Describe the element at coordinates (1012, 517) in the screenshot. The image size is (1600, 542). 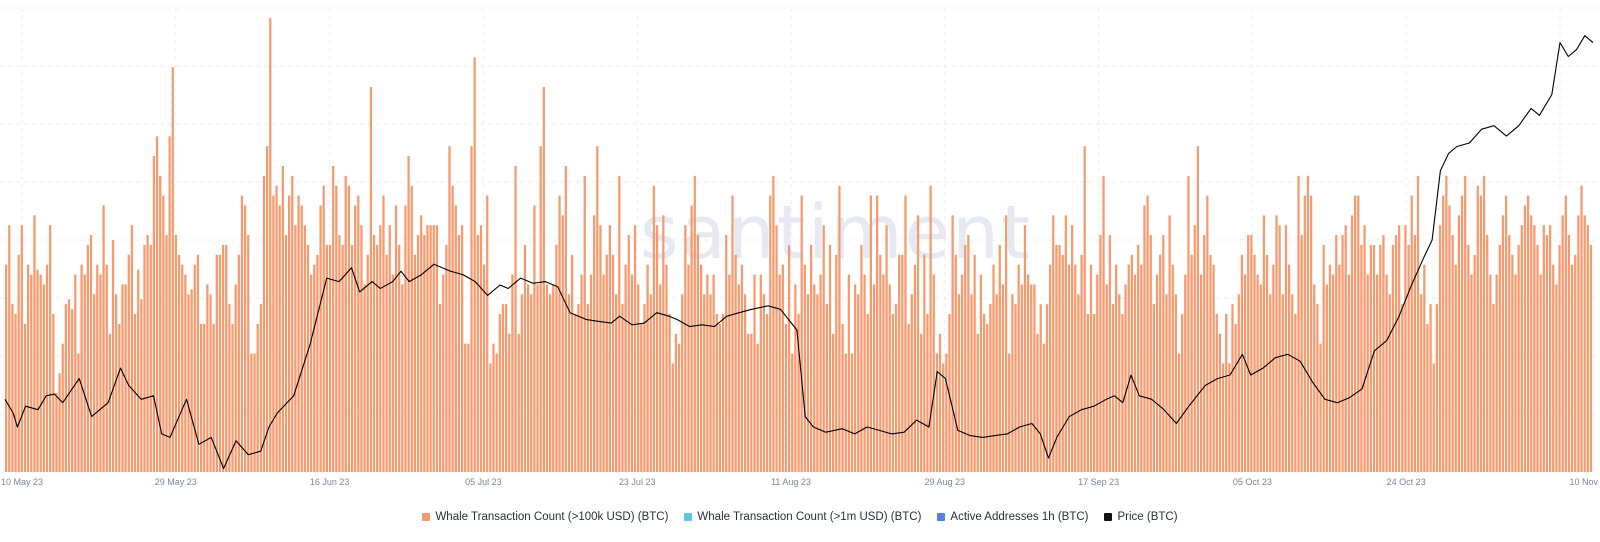
I see `legend-item-active-addresses: Active Addresses 1h (BTC)` at that location.